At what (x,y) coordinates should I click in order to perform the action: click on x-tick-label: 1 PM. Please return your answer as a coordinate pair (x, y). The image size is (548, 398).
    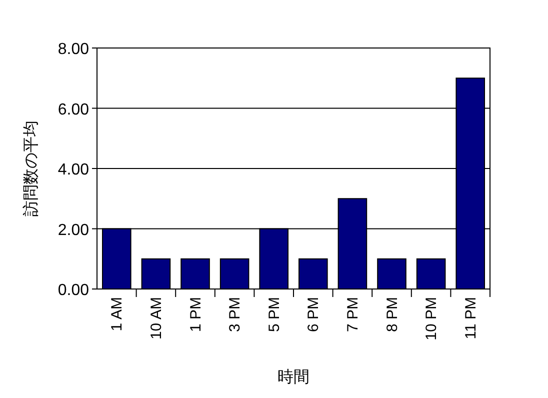
    Looking at the image, I should click on (195, 314).